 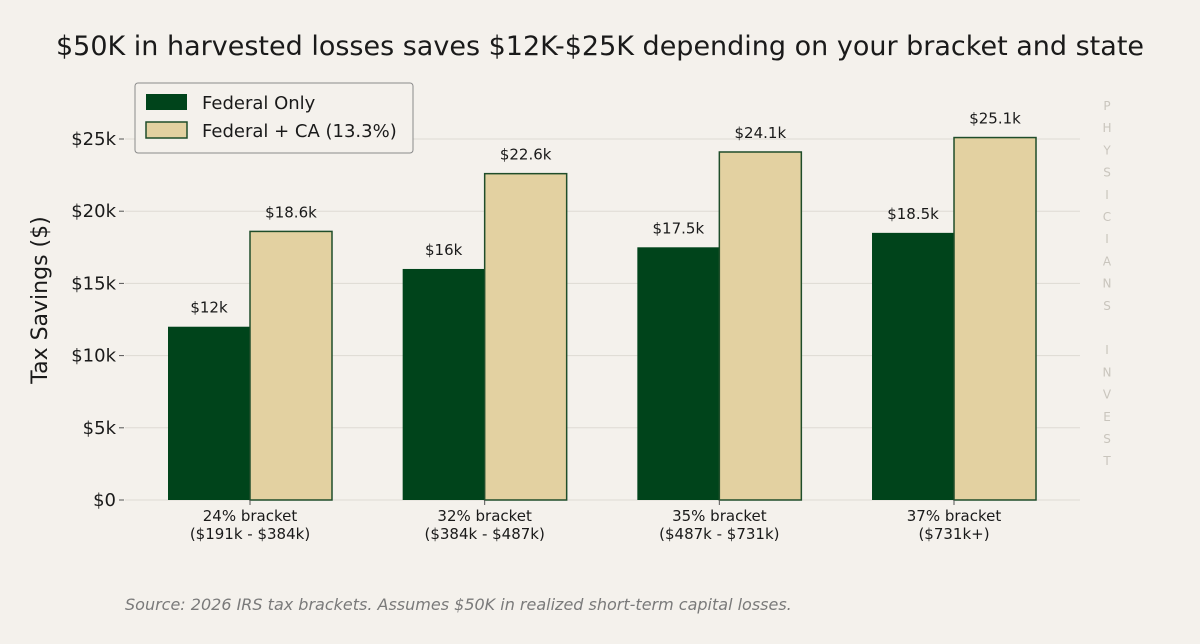 What do you see at coordinates (679, 228) in the screenshot?
I see `data-label: $17.5k` at bounding box center [679, 228].